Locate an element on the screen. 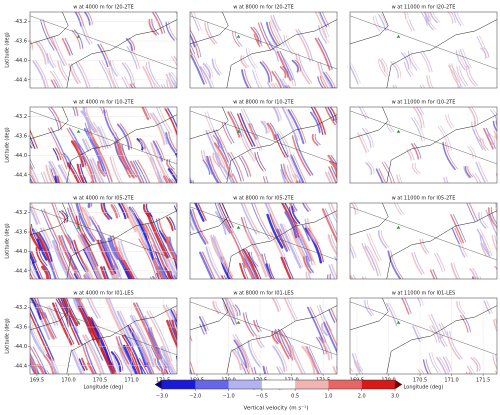 The width and height of the screenshot is (500, 415). y-axis-label: Latitude (deg) is located at coordinates (8, 241).